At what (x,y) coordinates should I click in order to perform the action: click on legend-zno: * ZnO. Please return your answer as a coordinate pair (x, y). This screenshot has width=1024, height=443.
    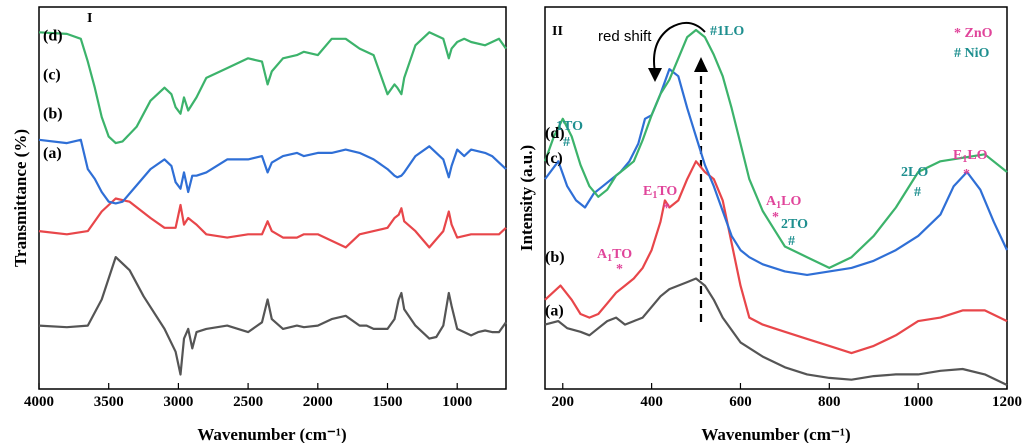
    Looking at the image, I should click on (973, 33).